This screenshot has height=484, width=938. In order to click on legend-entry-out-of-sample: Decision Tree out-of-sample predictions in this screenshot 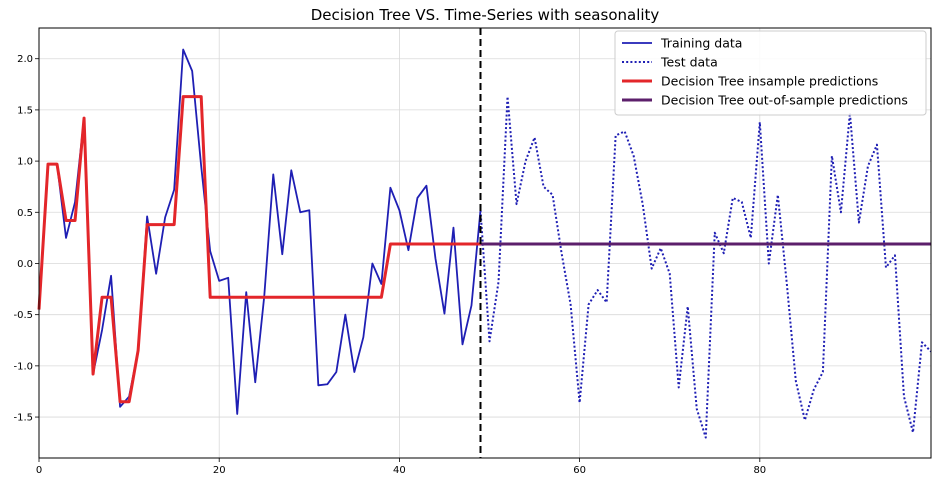, I will do `click(765, 100)`.